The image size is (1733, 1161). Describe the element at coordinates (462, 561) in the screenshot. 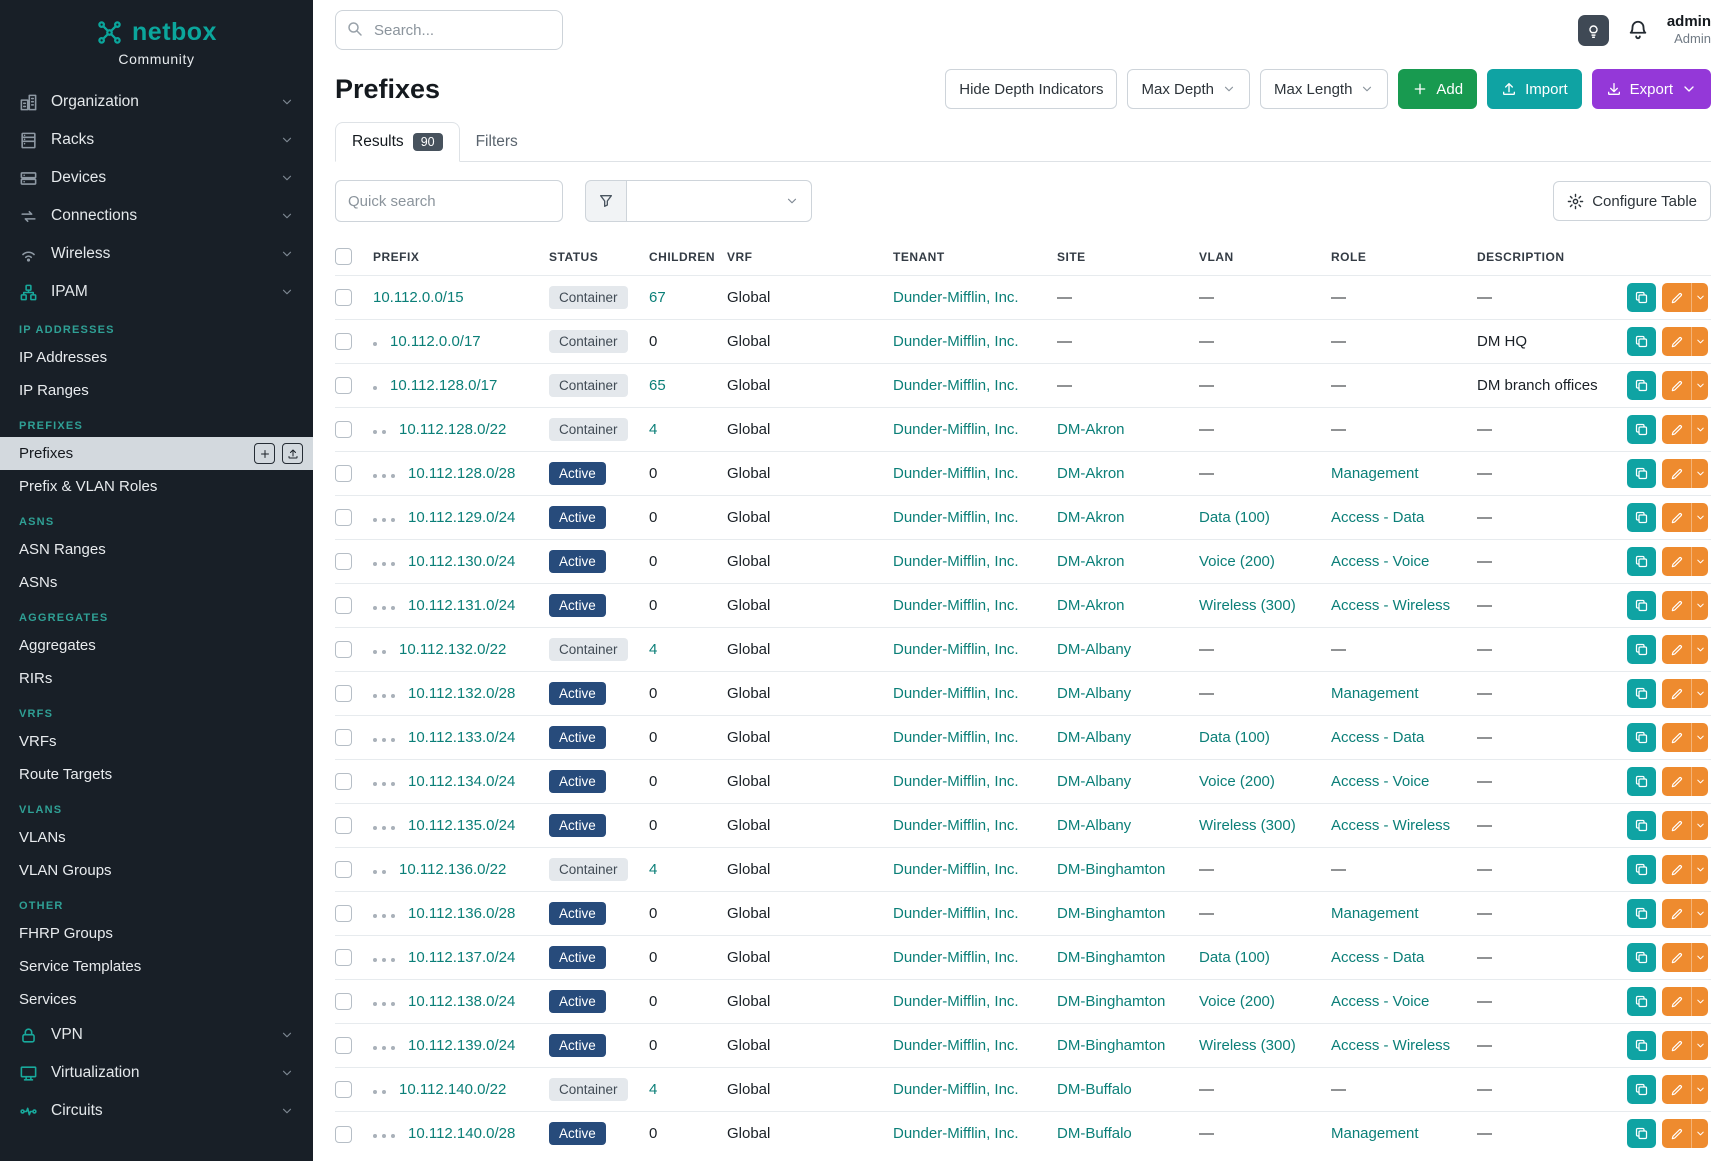

I see `prefix-link: 10.112.130.0/24` at that location.